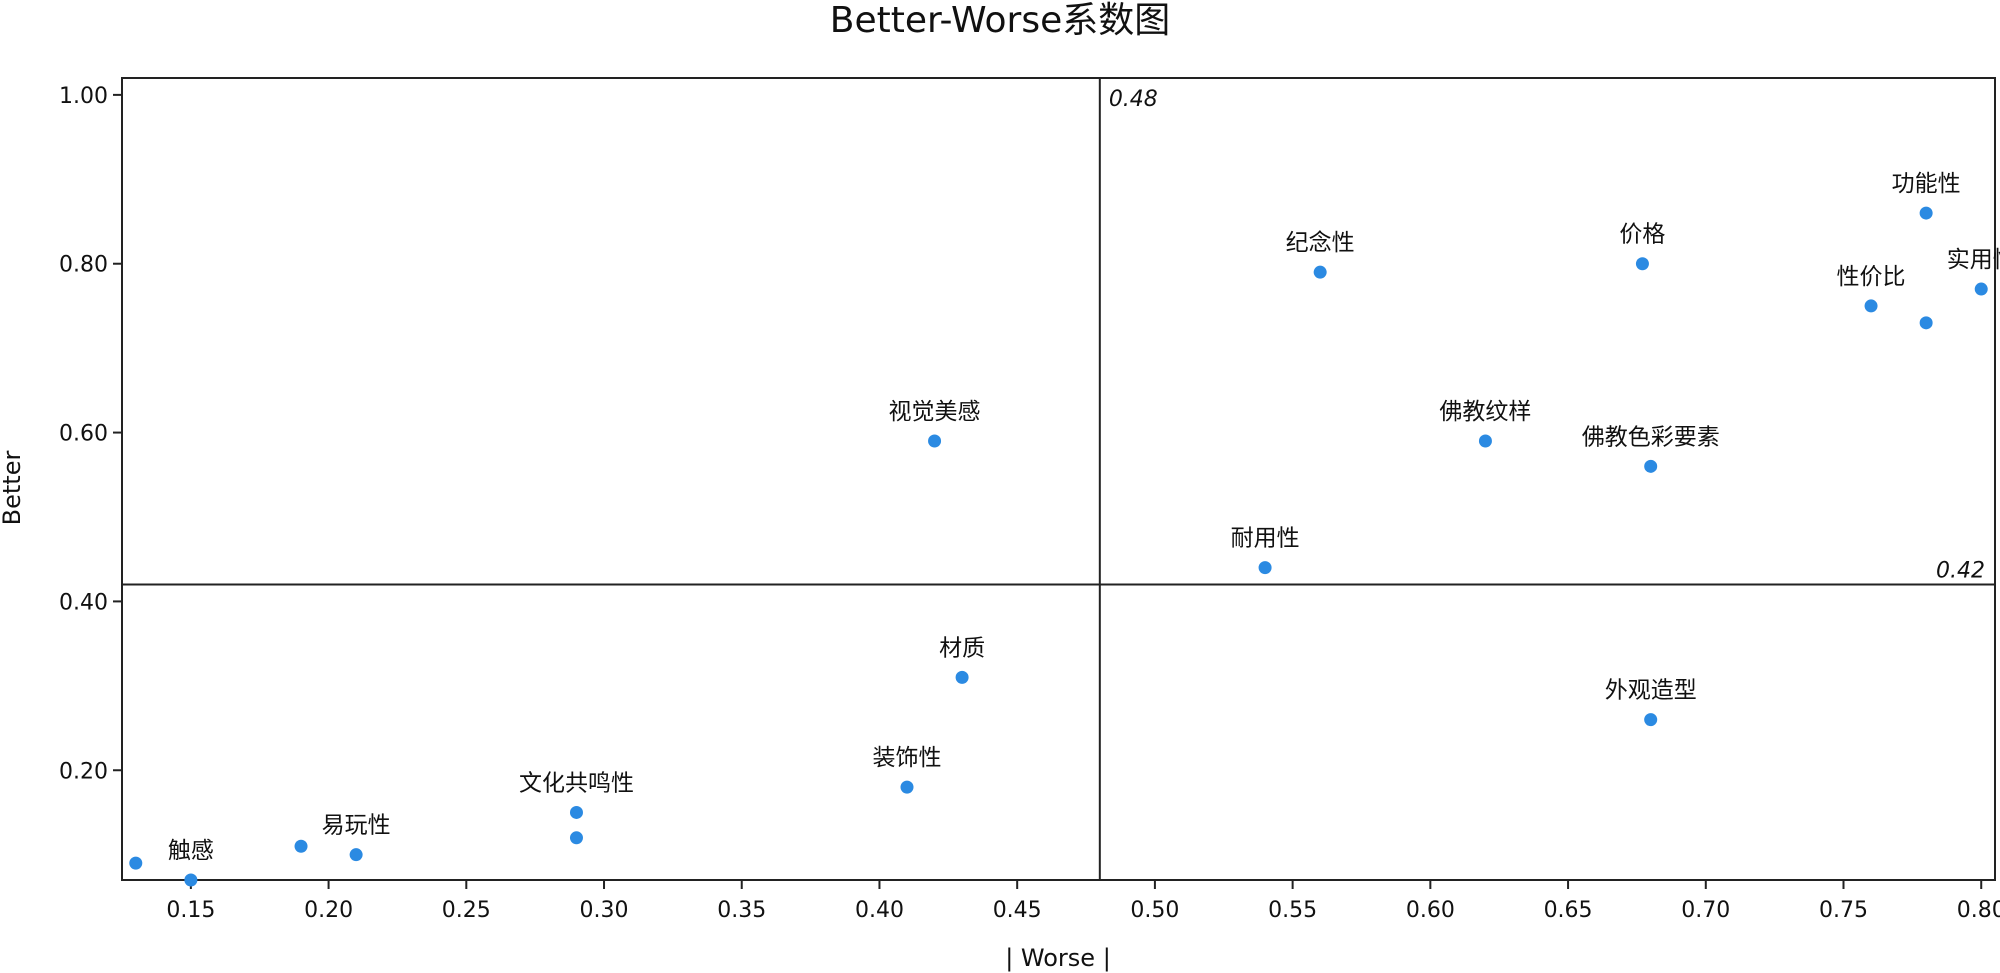 Image resolution: width=2000 pixels, height=973 pixels. What do you see at coordinates (1133, 99) in the screenshot?
I see `worse-threshold-label: 0.48` at bounding box center [1133, 99].